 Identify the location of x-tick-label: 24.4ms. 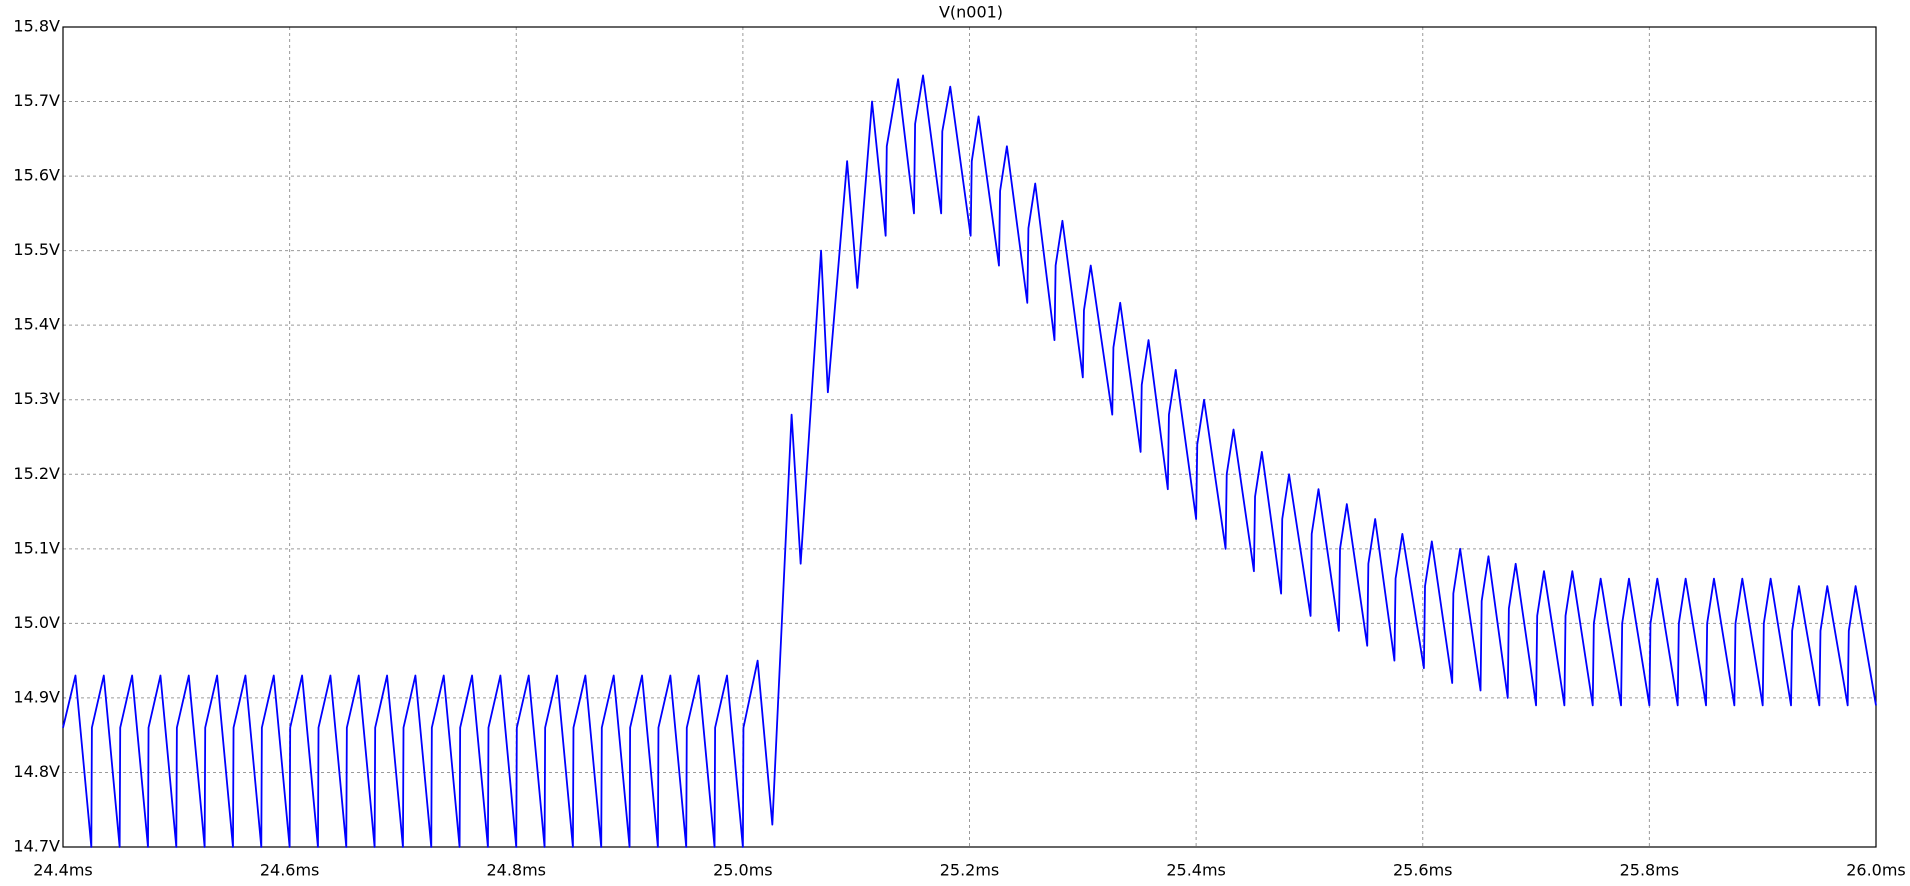
(63, 870).